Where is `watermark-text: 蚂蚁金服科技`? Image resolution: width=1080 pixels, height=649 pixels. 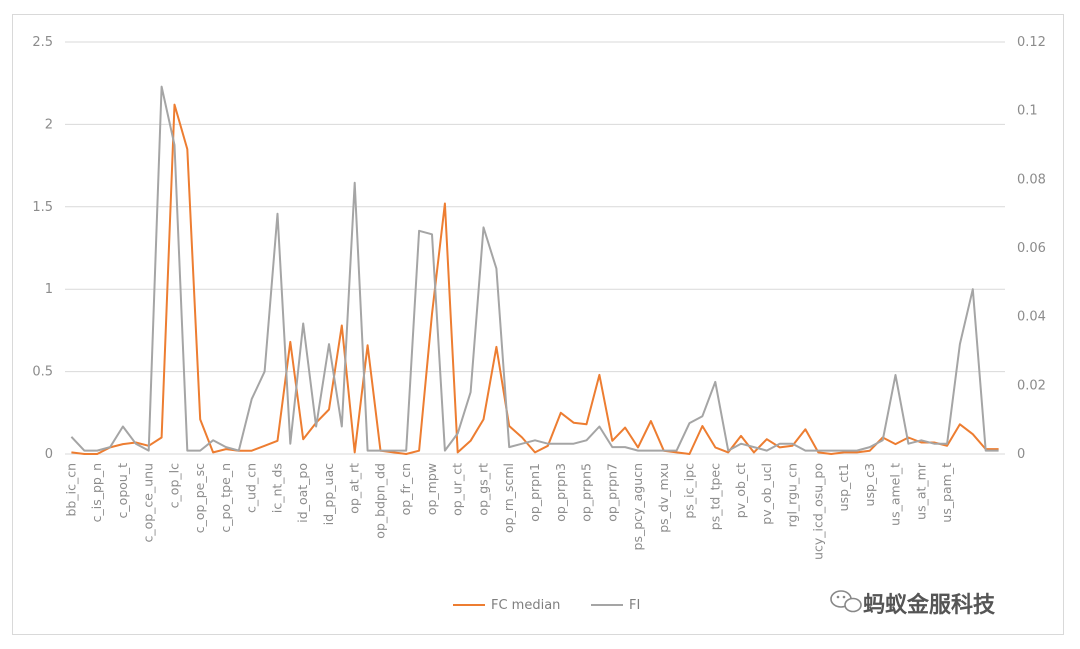 watermark-text: 蚂蚁金服科技 is located at coordinates (929, 605).